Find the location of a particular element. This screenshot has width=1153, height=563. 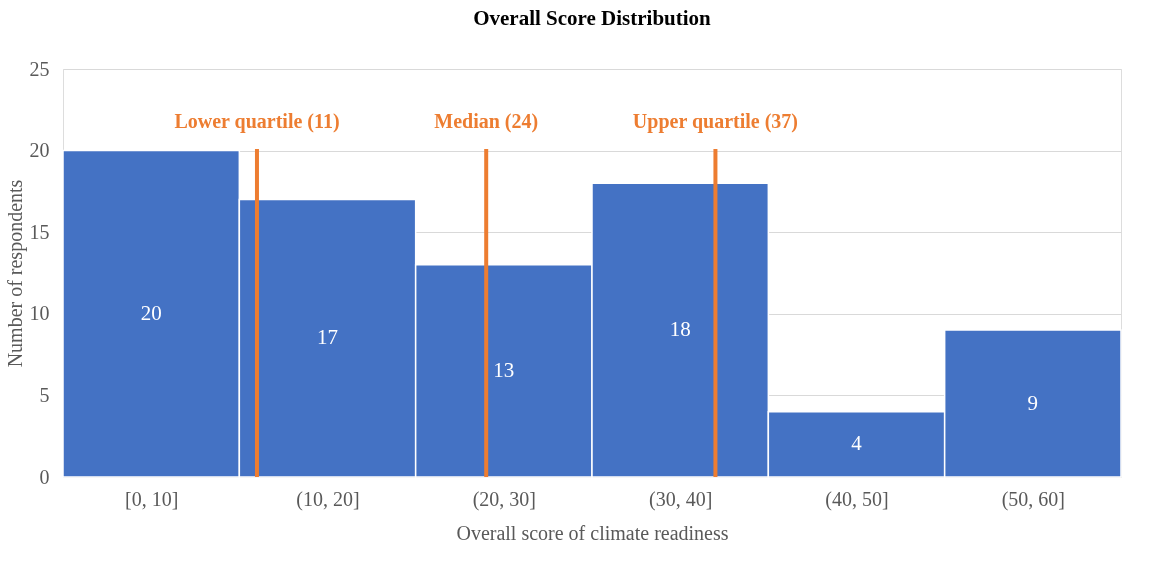

data-label: 18 is located at coordinates (680, 329).